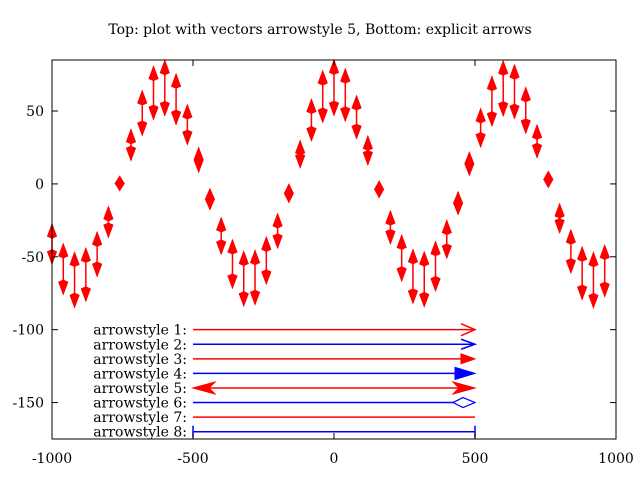 The width and height of the screenshot is (640, 484). I want to click on arrow-label: arrowstyle 7:, so click(140, 418).